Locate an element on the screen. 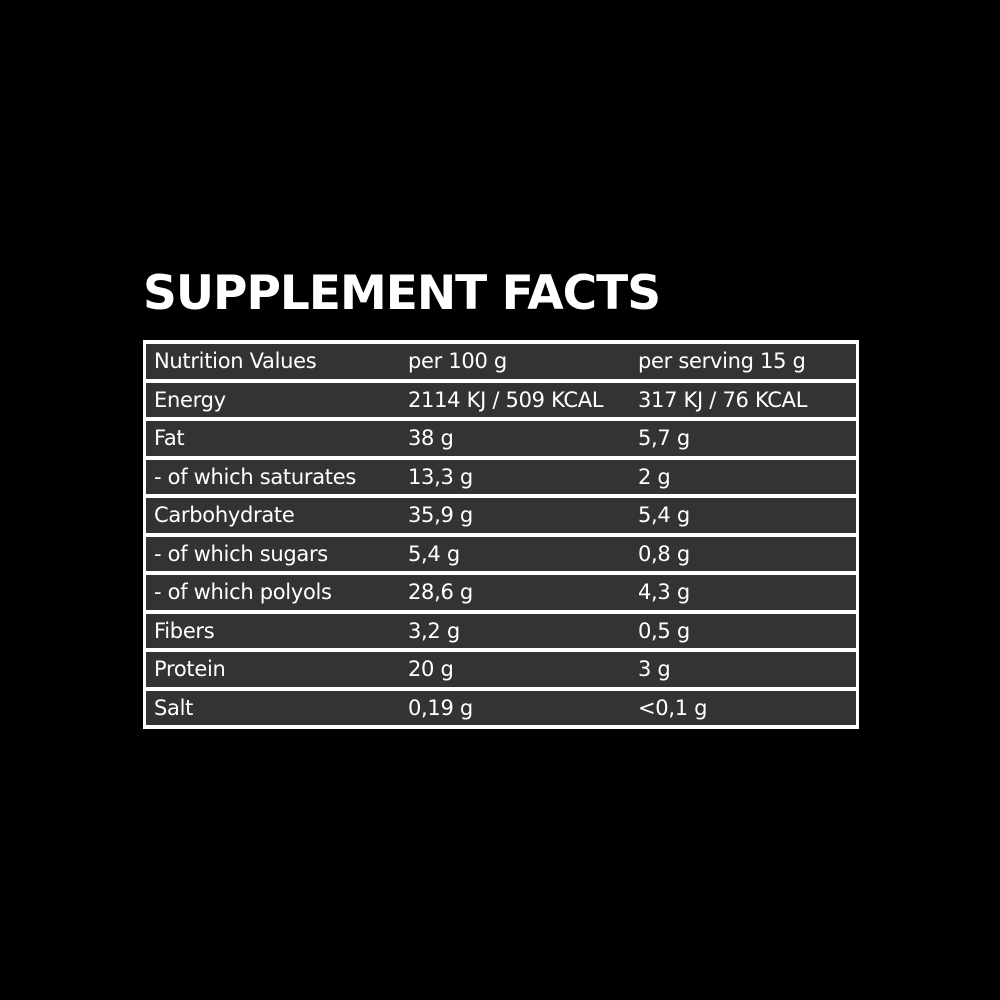 Image resolution: width=1000 pixels, height=1000 pixels. table-cell: 0,5 g is located at coordinates (747, 630).